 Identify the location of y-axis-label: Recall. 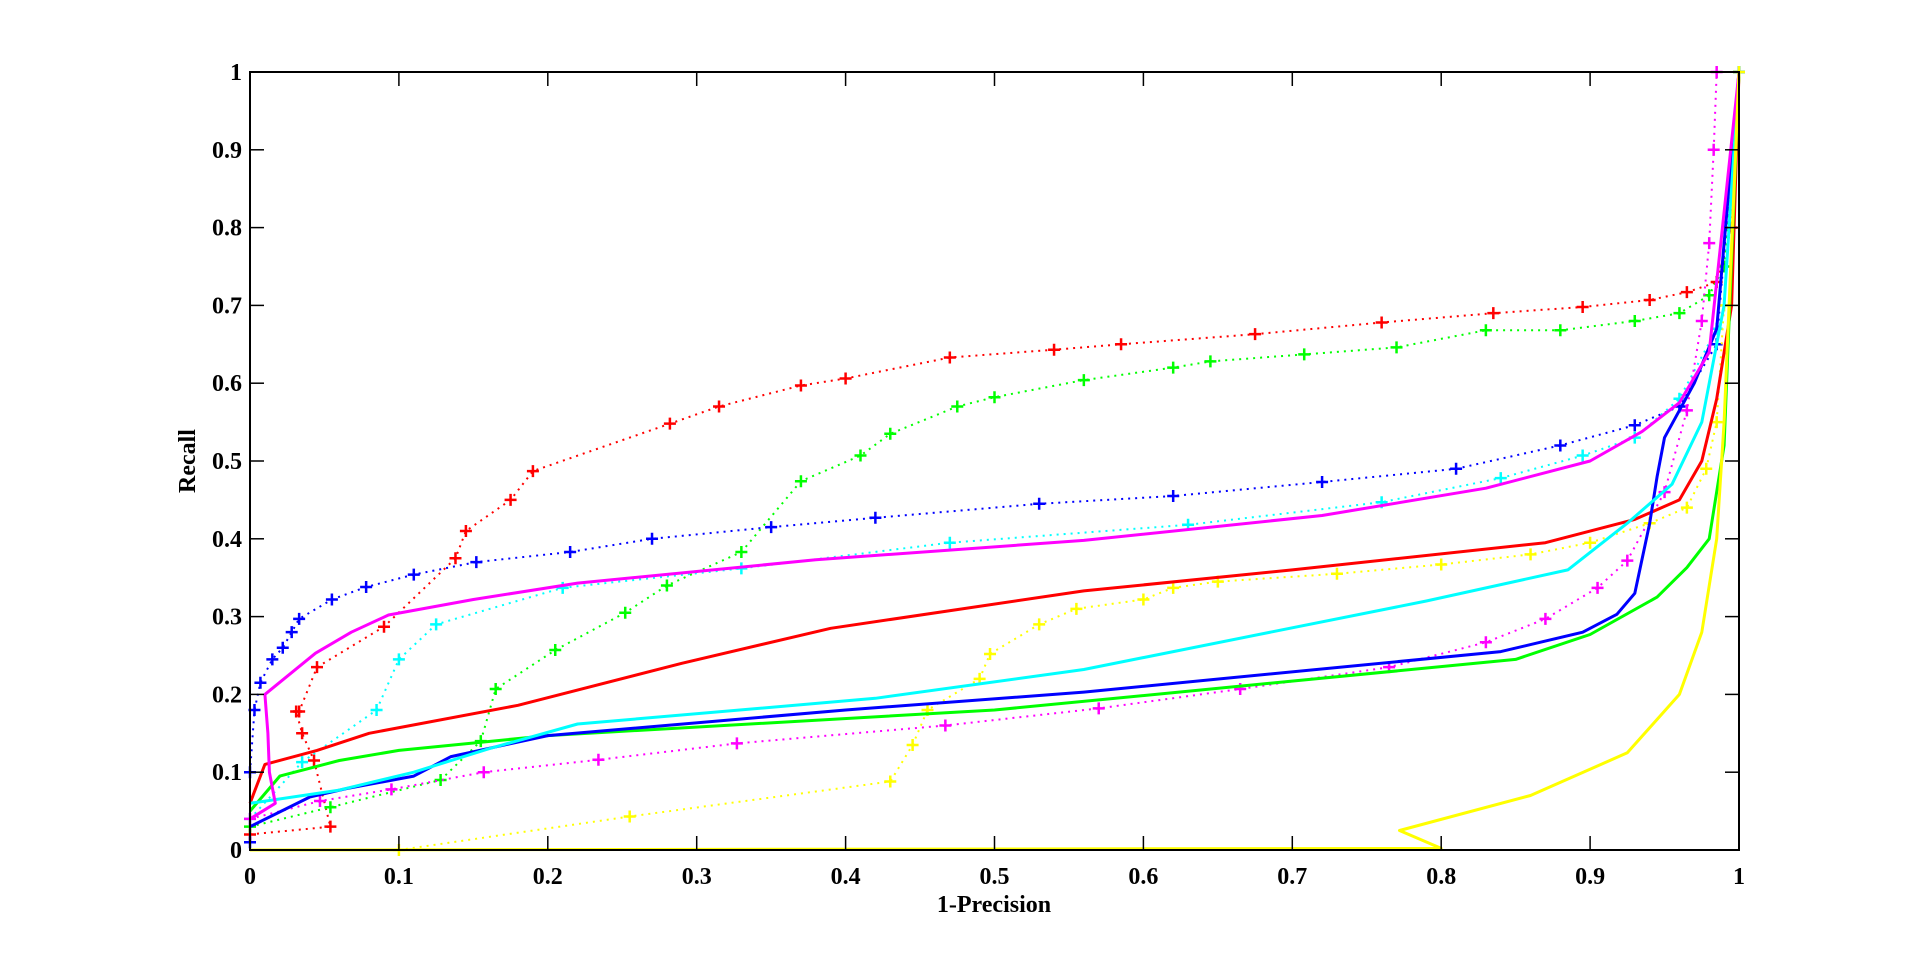
(188, 461).